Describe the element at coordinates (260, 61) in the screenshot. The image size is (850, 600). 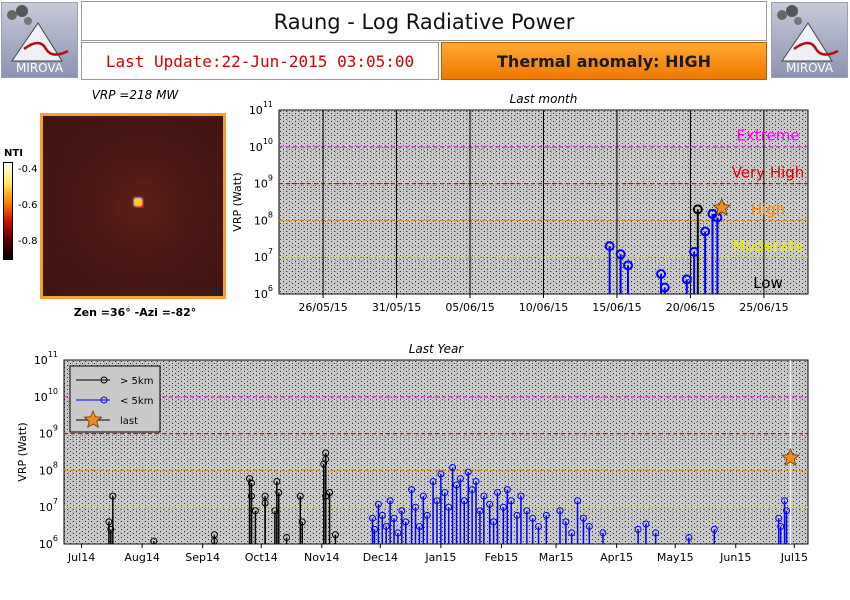
I see `last-update-text: Last Update:22-Jun-2015 03:05:00` at that location.